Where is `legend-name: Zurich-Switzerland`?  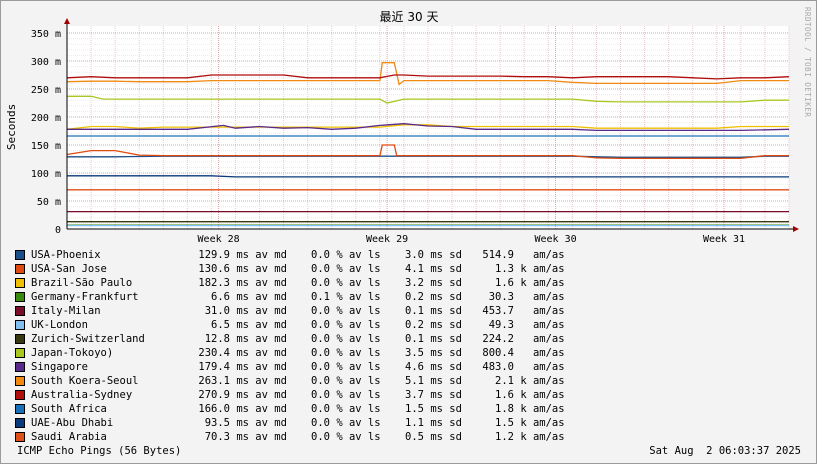
legend-name: Zurich-Switzerland is located at coordinates (88, 339).